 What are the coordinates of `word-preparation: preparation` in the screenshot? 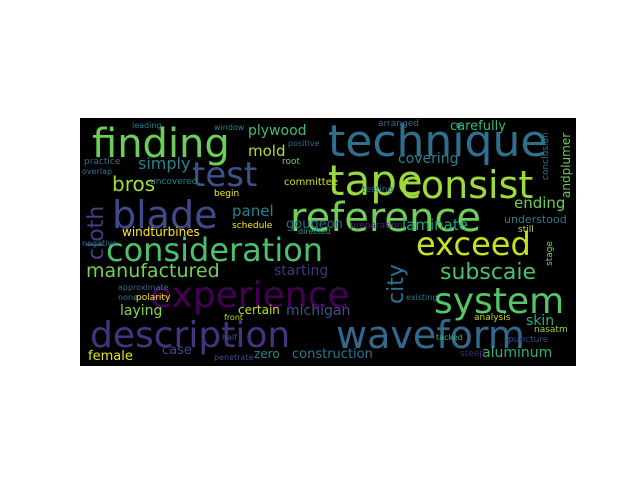 It's located at (376, 226).